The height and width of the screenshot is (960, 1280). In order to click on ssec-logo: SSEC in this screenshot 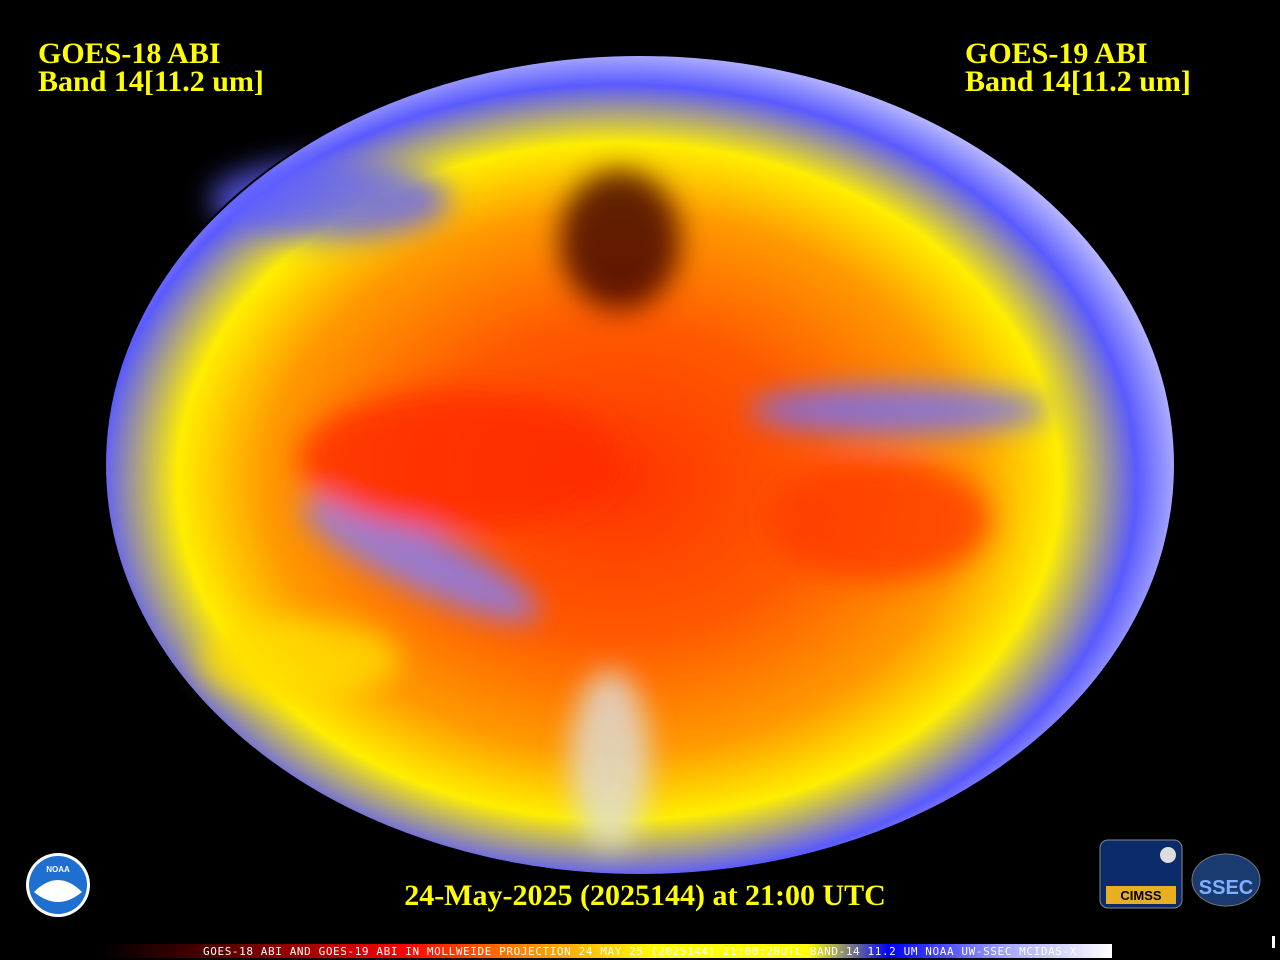, I will do `click(1226, 880)`.